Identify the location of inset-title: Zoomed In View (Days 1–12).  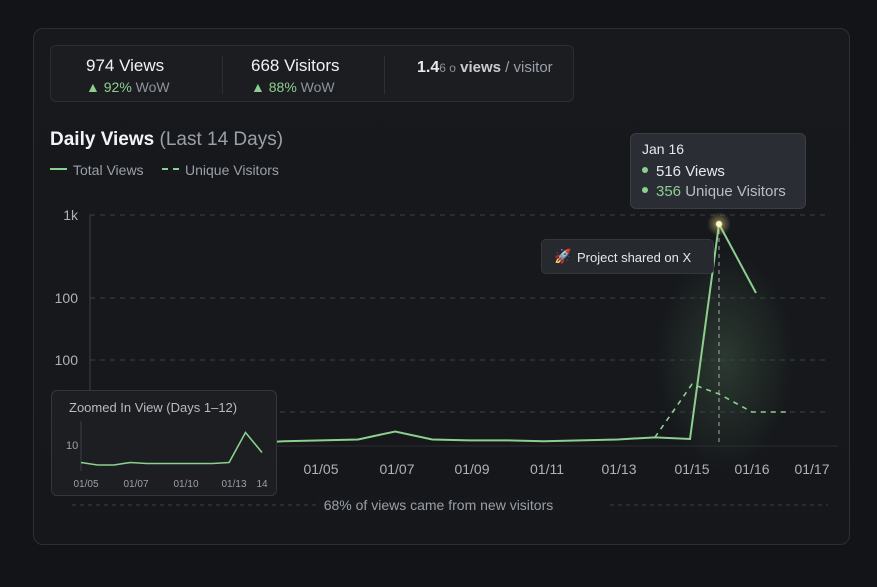
(153, 407).